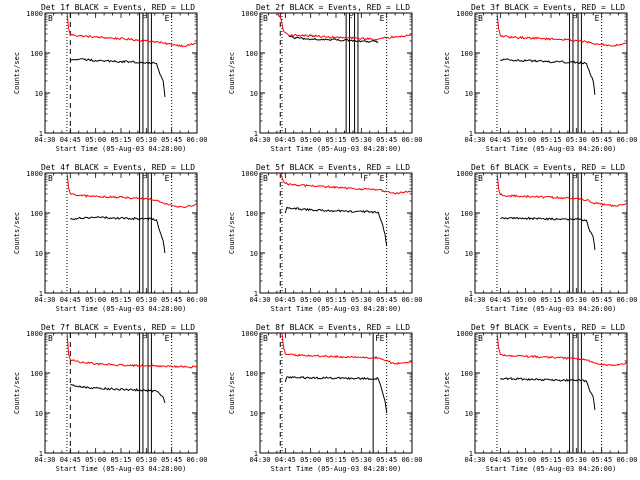 The image size is (640, 480). What do you see at coordinates (118, 167) in the screenshot?
I see `panel-title: Det 4f BLACK = Events, RED = LLD` at bounding box center [118, 167].